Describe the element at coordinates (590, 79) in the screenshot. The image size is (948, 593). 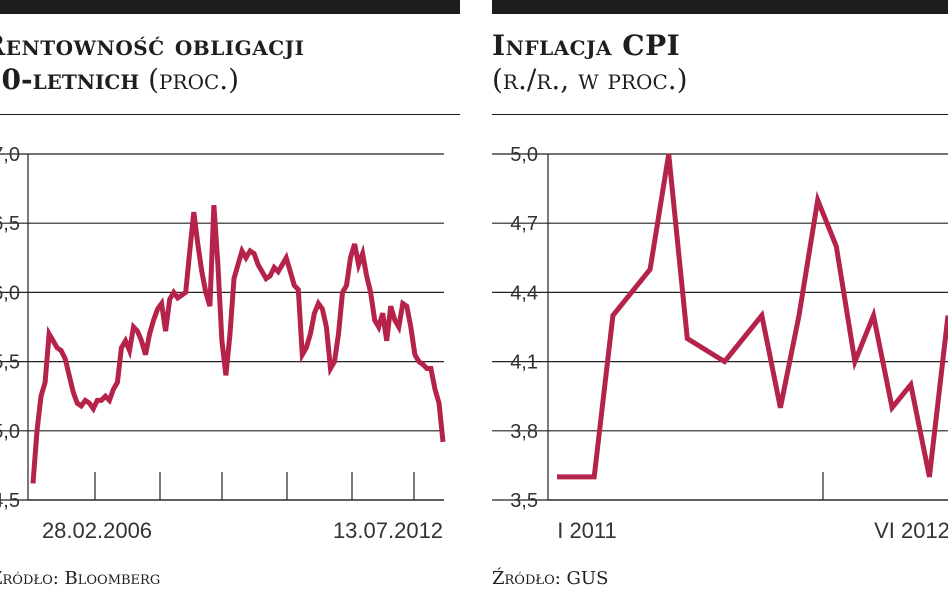
I see `right-chart-subtitle: (r./r., w proc.)` at that location.